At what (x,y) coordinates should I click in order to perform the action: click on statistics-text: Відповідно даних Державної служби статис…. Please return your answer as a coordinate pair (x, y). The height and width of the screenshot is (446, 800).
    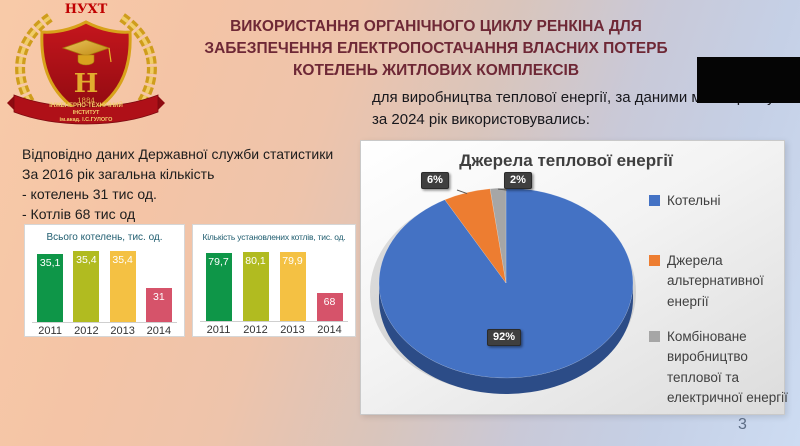
    Looking at the image, I should click on (192, 184).